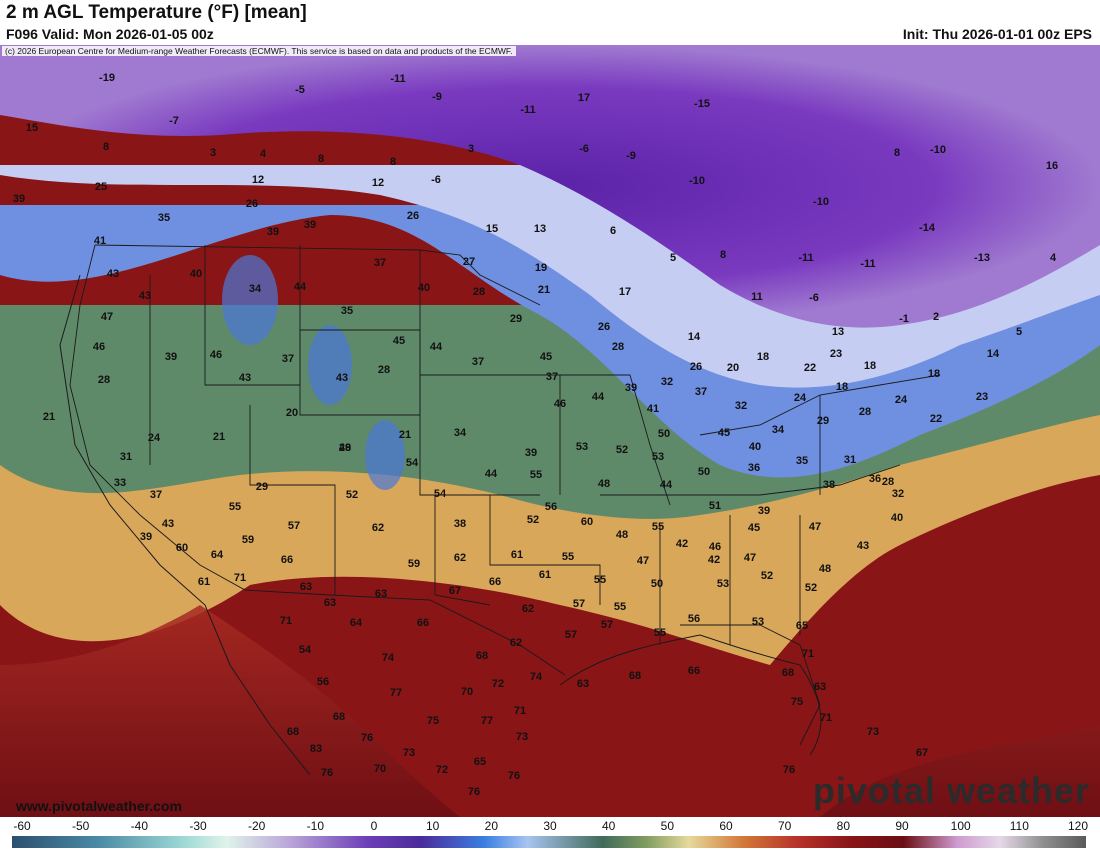 The image size is (1100, 850). What do you see at coordinates (546, 357) in the screenshot?
I see `temperature-value-label: 45` at bounding box center [546, 357].